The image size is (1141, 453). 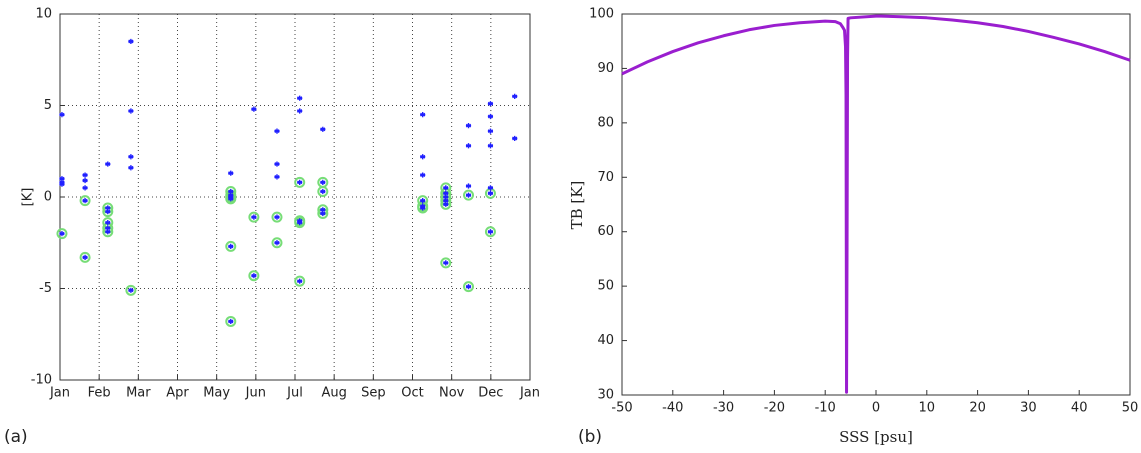 I want to click on y-tick-label: 40, so click(x=605, y=340).